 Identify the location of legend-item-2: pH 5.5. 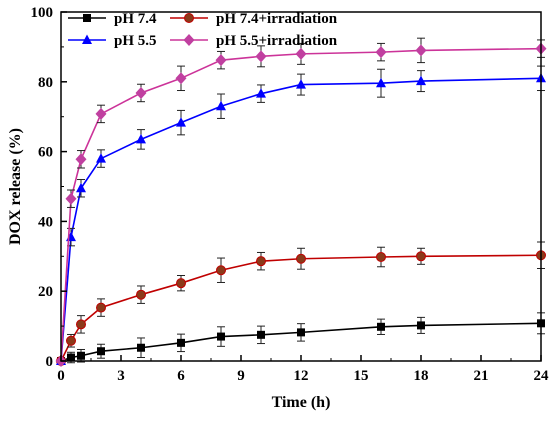
(112, 41).